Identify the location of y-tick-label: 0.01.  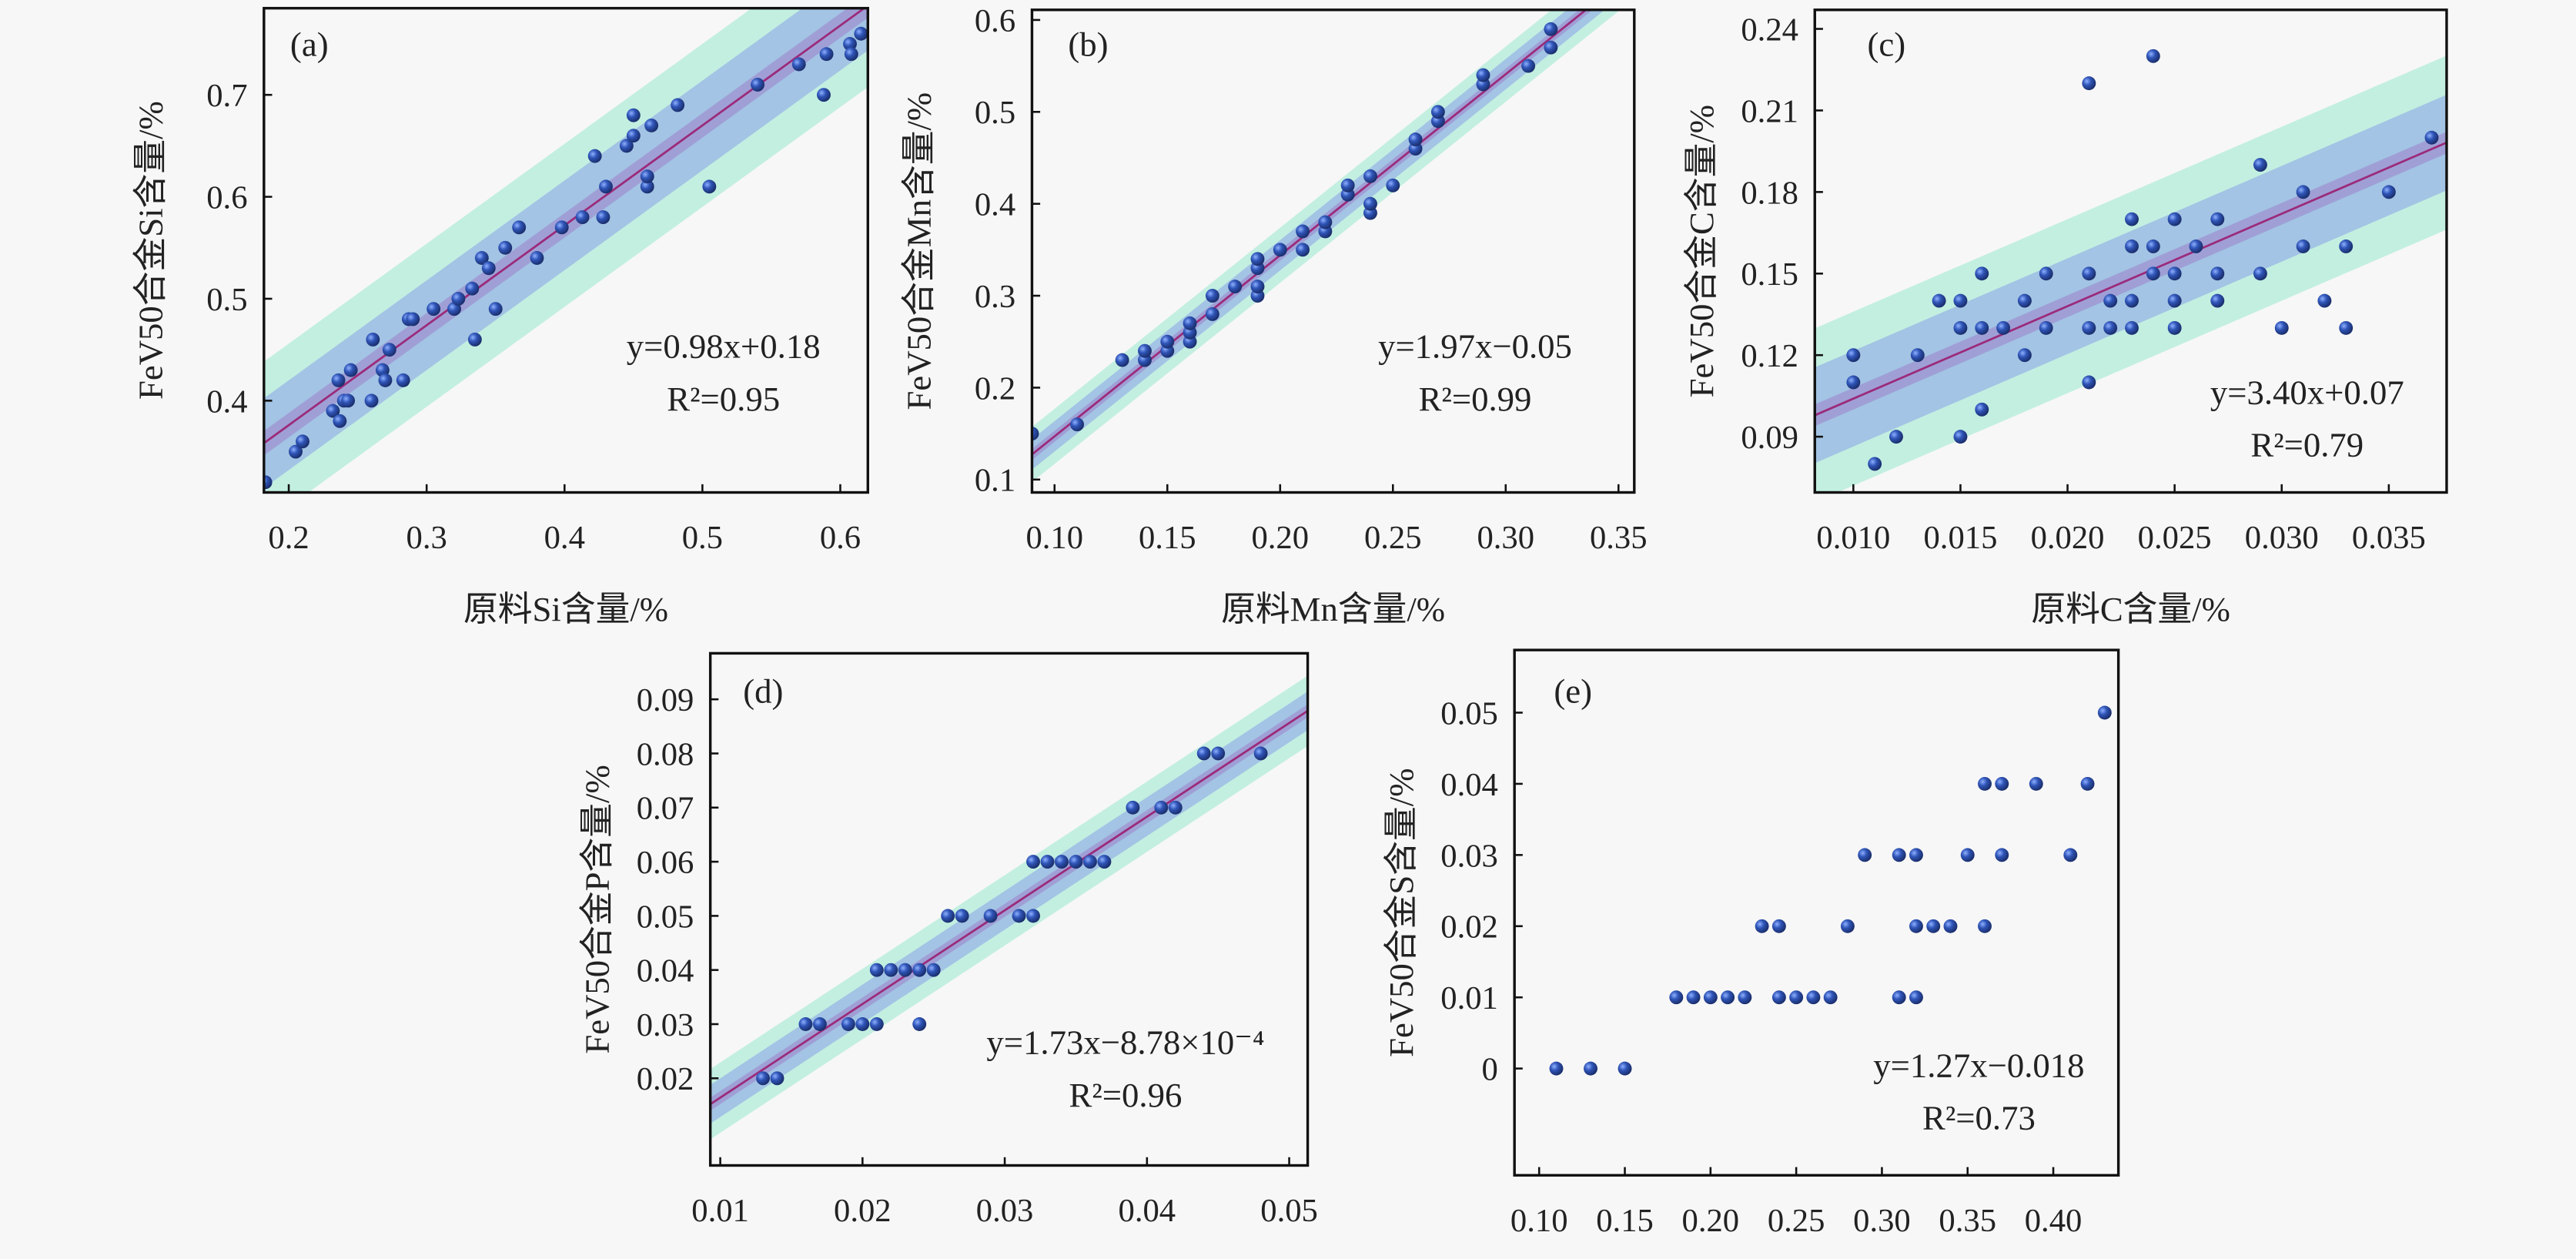
(1469, 998).